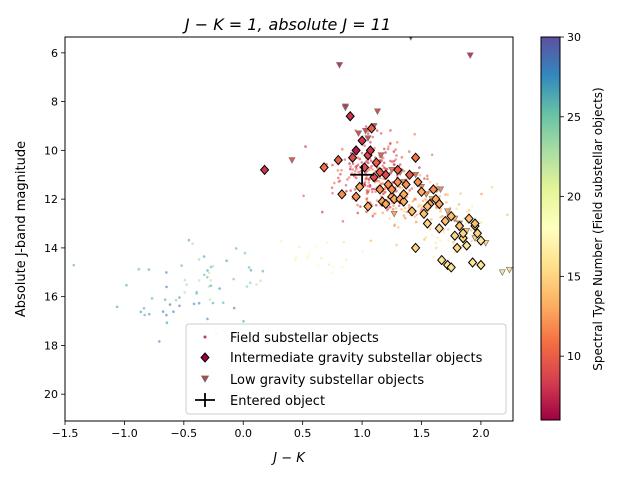 This screenshot has height=480, width=640. I want to click on legend-label-field: Field substellar objects, so click(304, 338).